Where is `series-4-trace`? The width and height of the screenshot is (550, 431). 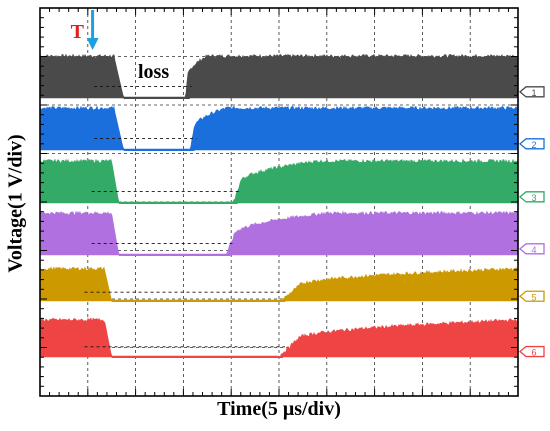 series-4-trace is located at coordinates (279, 233).